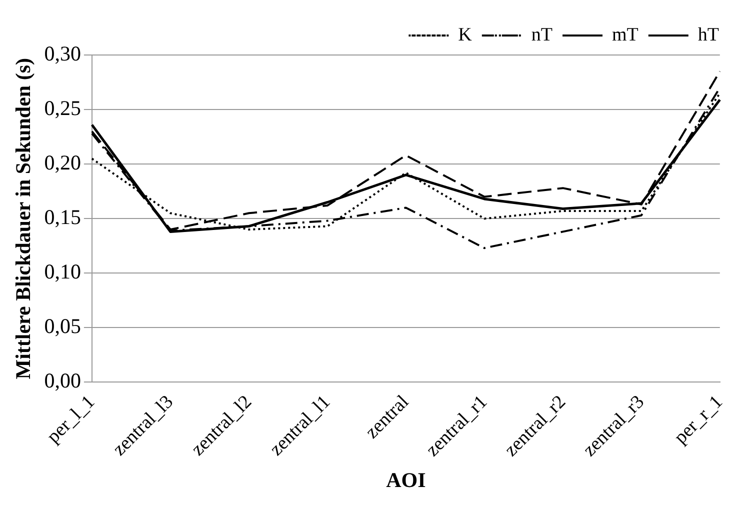 This screenshot has height=506, width=747. Describe the element at coordinates (62, 217) in the screenshot. I see `y-tick-label: 0,15` at that location.